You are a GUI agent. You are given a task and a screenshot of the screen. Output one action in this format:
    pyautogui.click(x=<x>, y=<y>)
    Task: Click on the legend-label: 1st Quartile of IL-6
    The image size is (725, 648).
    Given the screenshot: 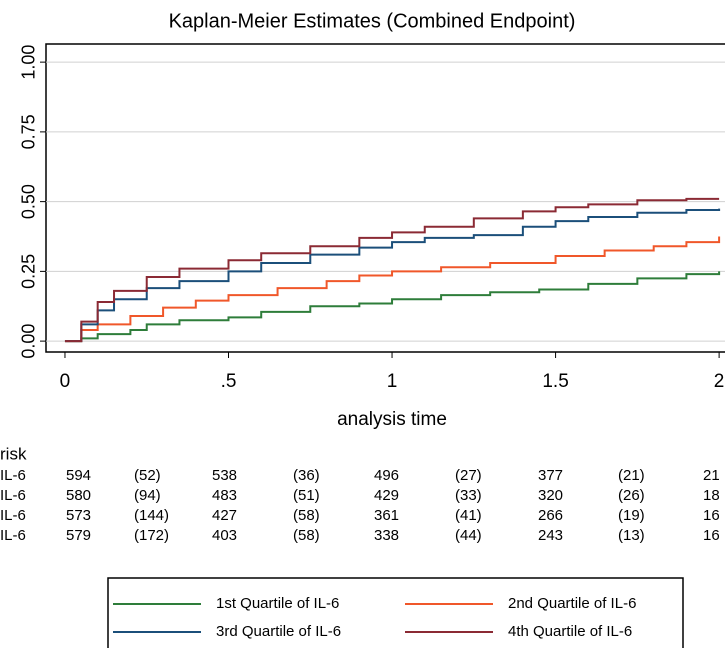 What is the action you would take?
    pyautogui.click(x=277, y=603)
    